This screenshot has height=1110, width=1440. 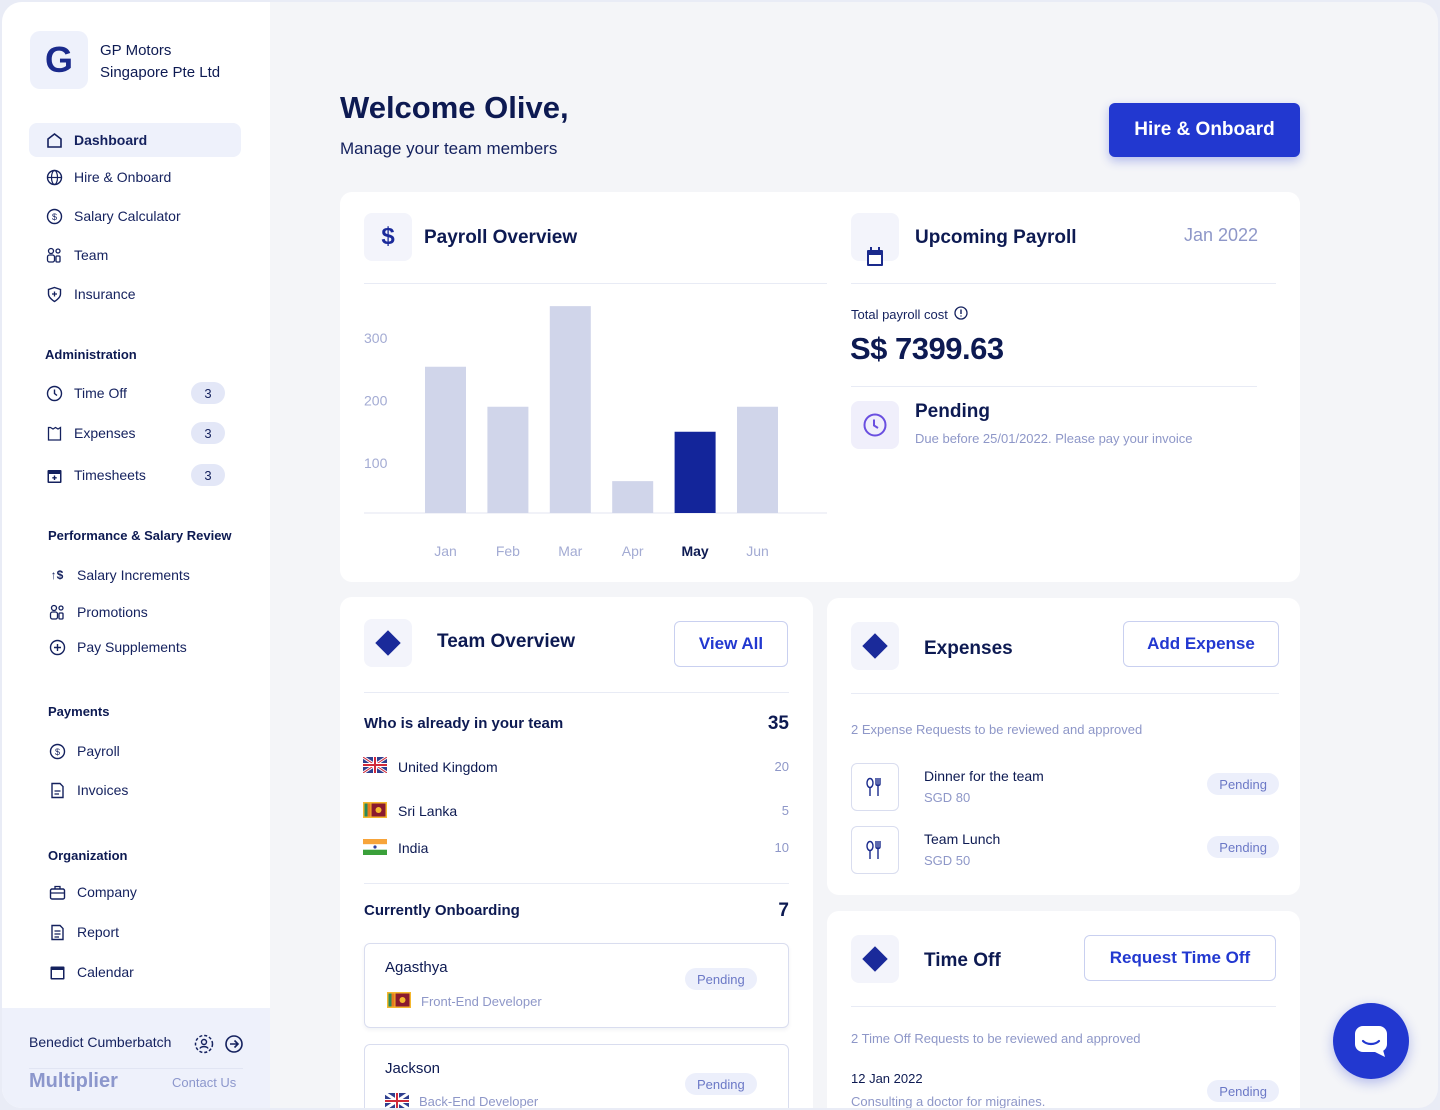 I want to click on x-tick-label: May, so click(x=694, y=551).